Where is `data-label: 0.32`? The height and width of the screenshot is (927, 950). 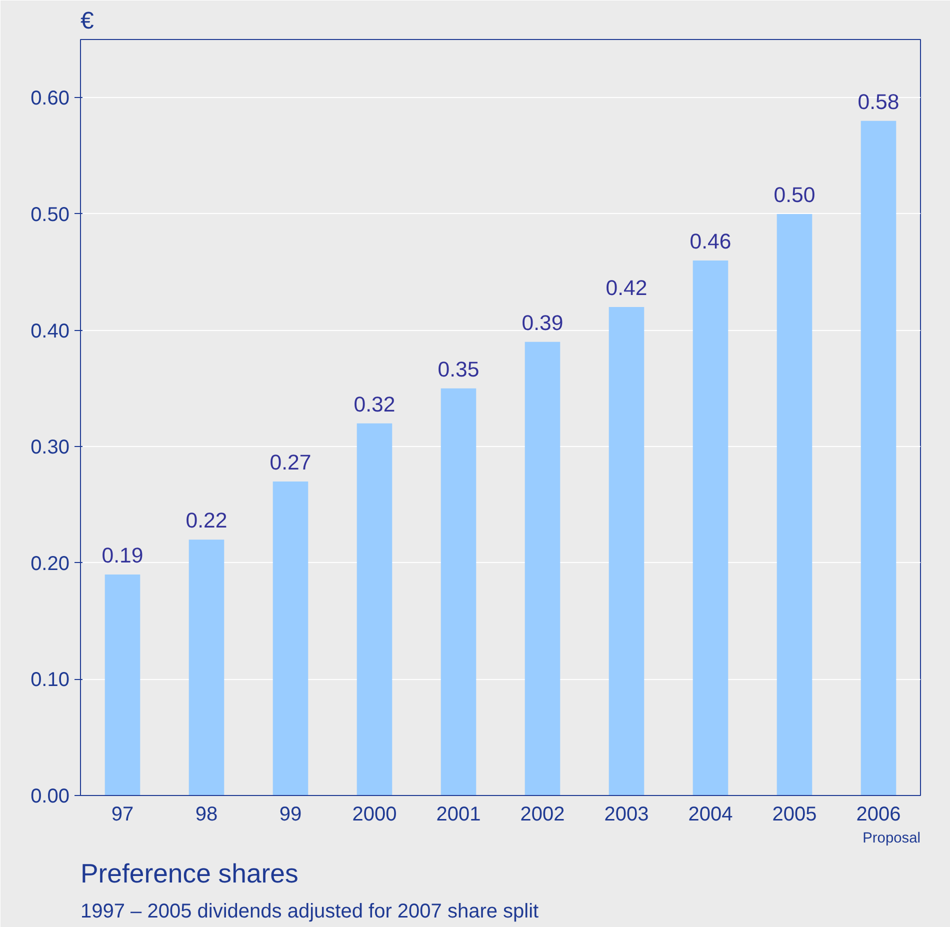
data-label: 0.32 is located at coordinates (375, 404).